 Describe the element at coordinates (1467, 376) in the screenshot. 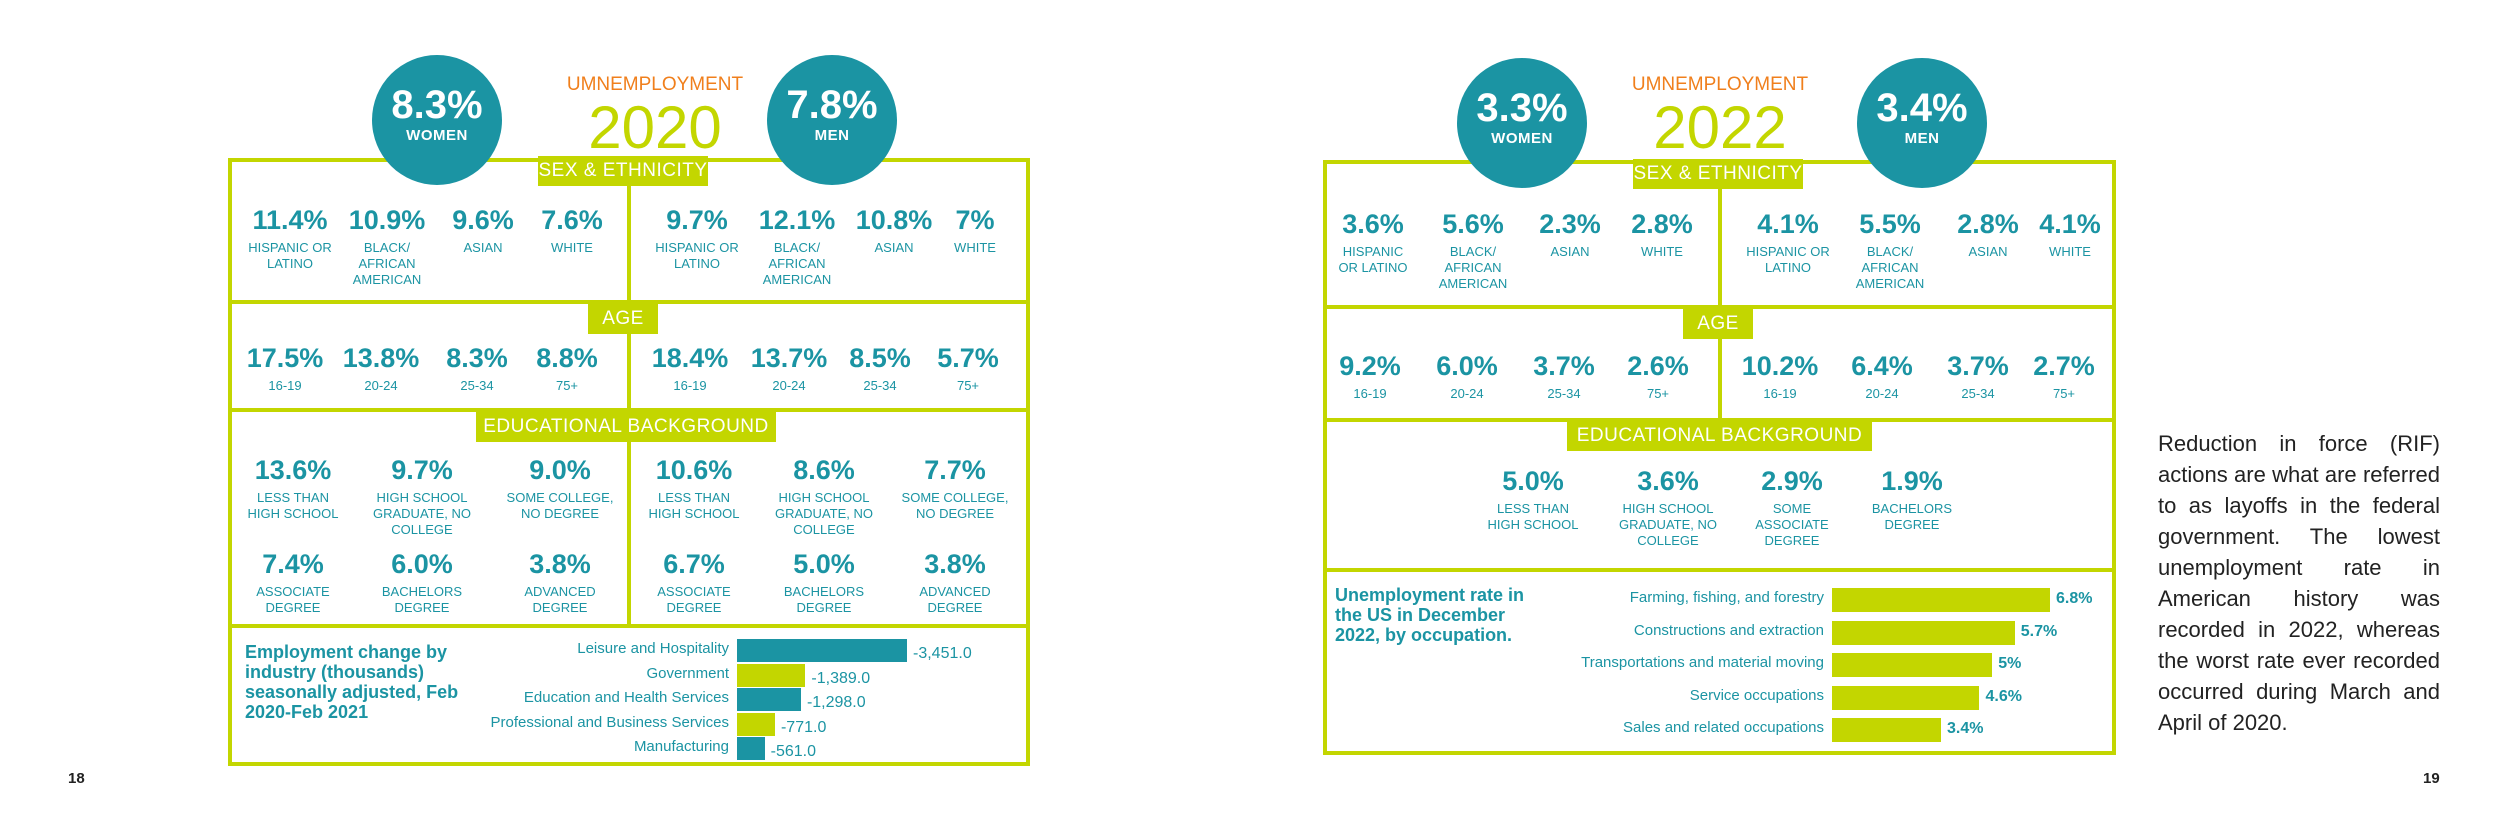

I see `stat-women-age: 6.0% 20-24` at that location.